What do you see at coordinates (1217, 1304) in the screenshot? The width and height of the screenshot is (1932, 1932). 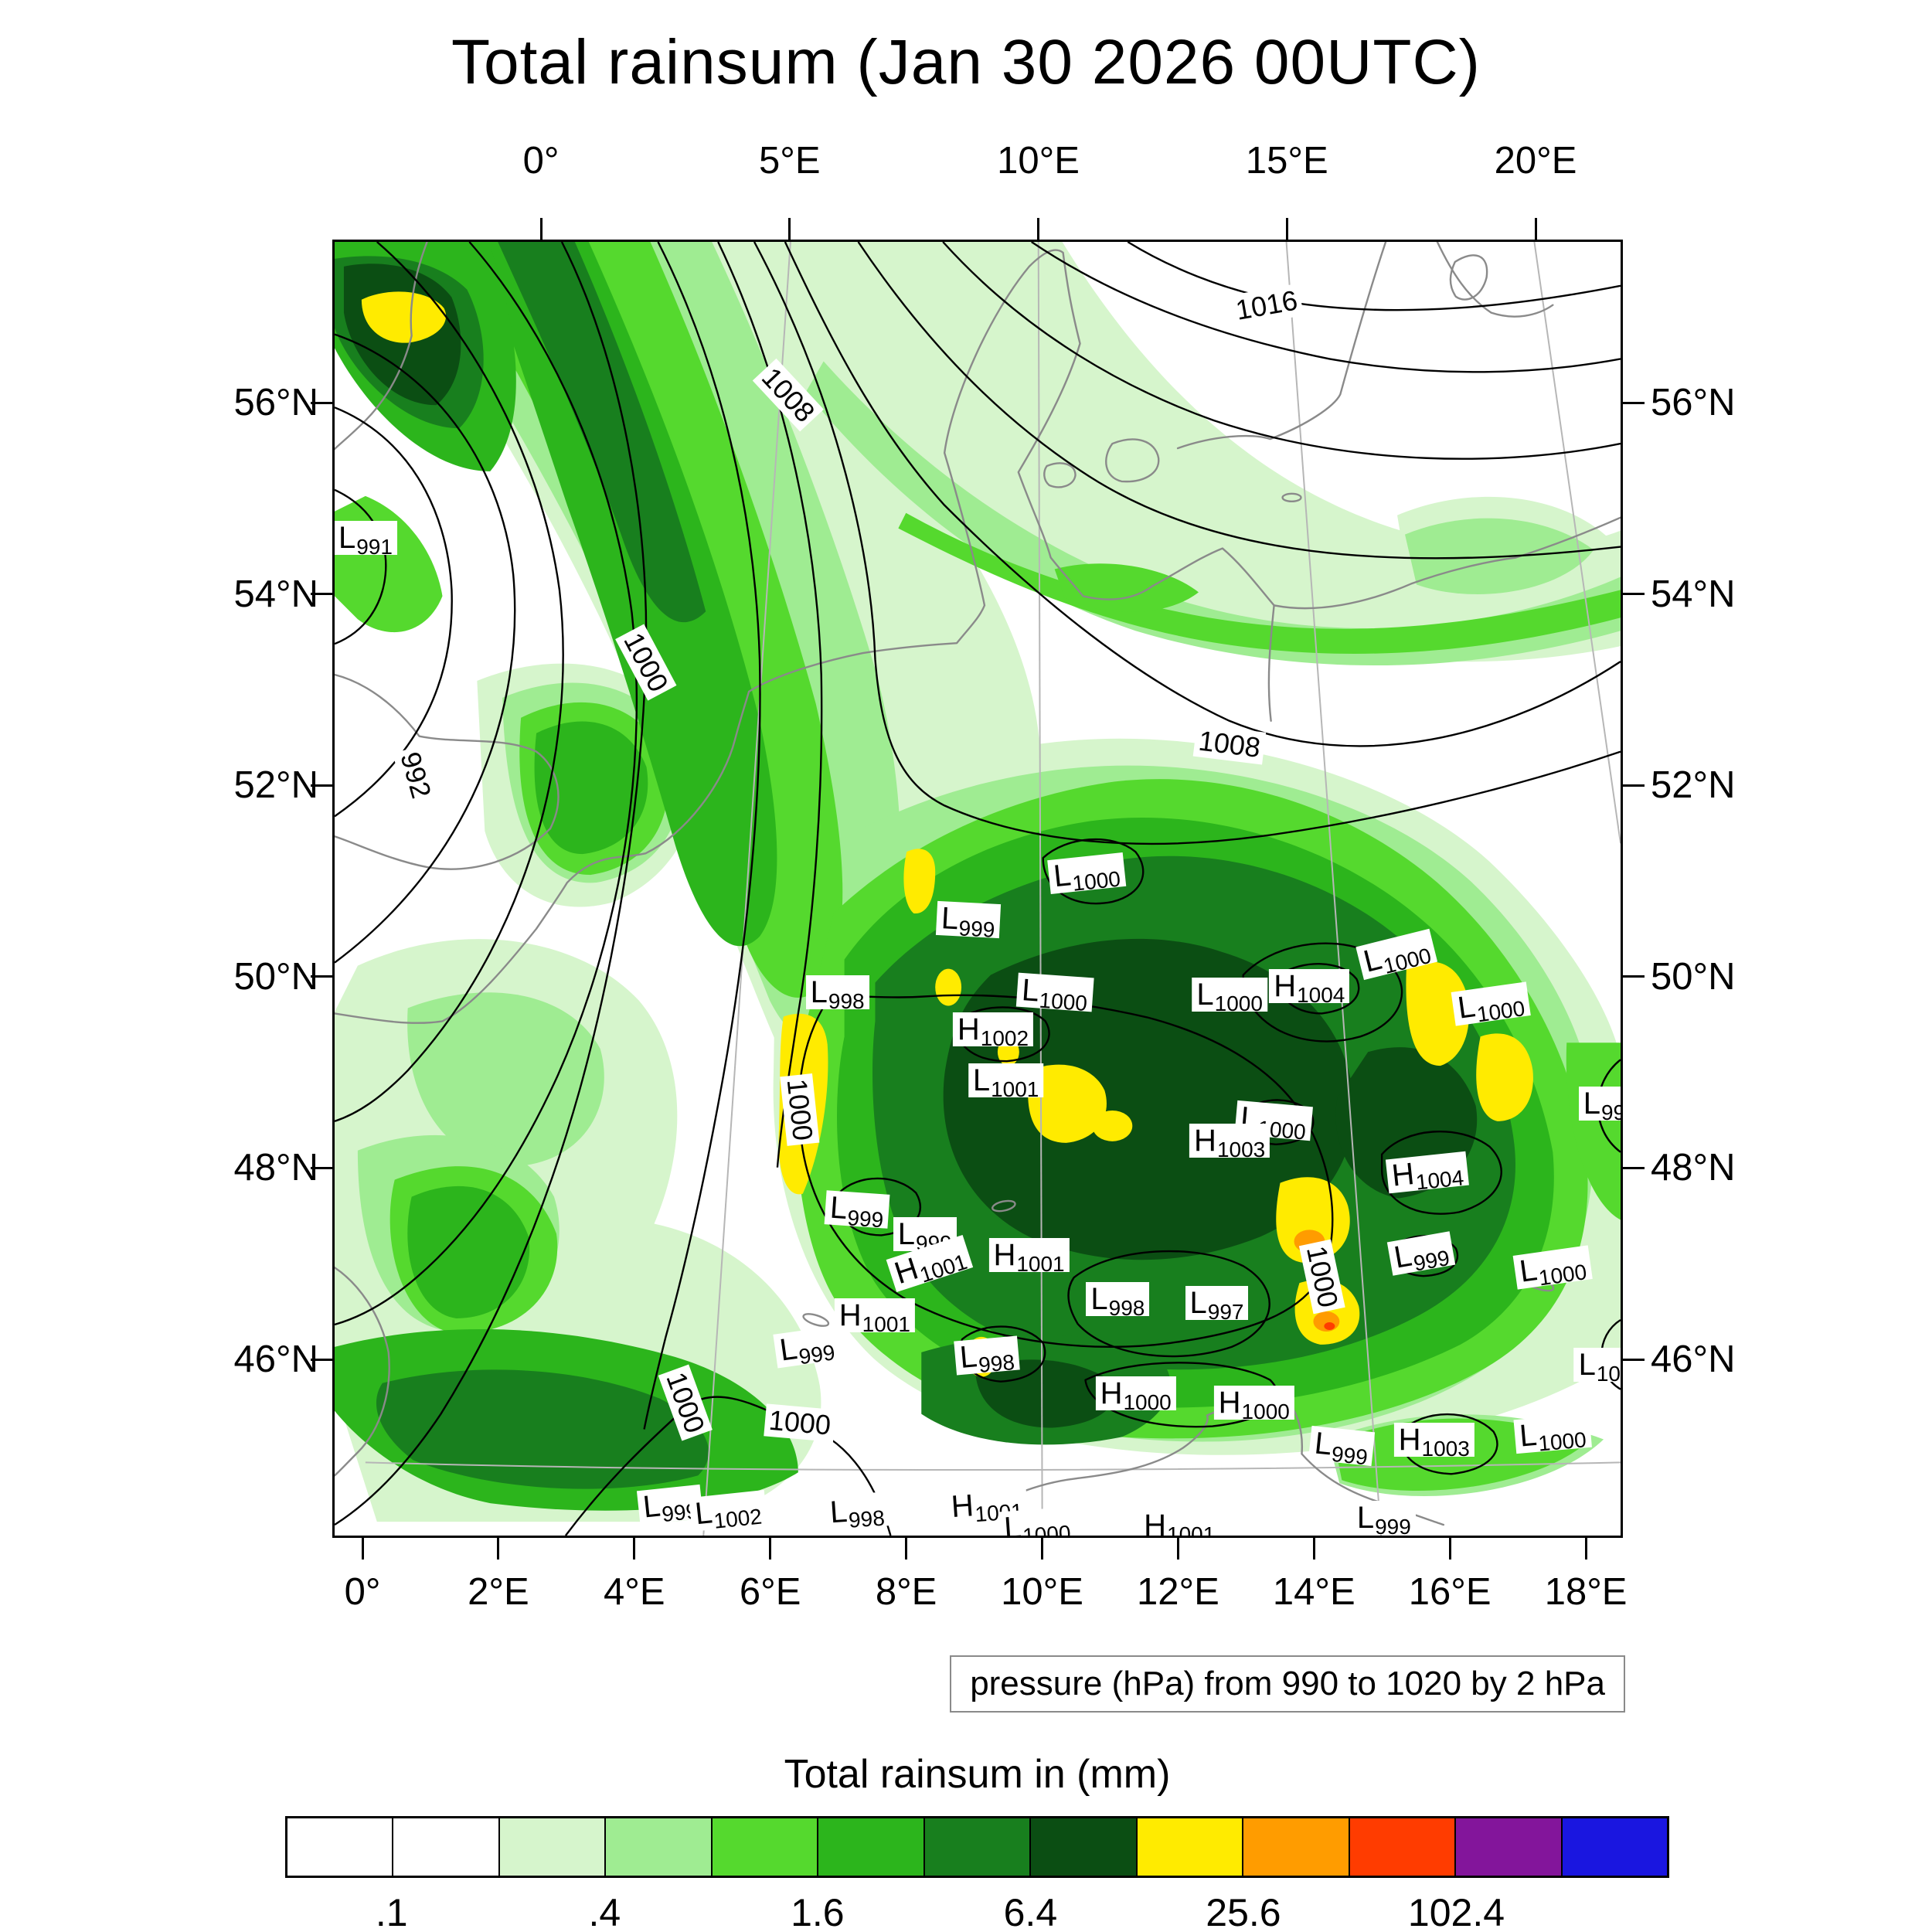 I see `pressure-center-label: L997` at bounding box center [1217, 1304].